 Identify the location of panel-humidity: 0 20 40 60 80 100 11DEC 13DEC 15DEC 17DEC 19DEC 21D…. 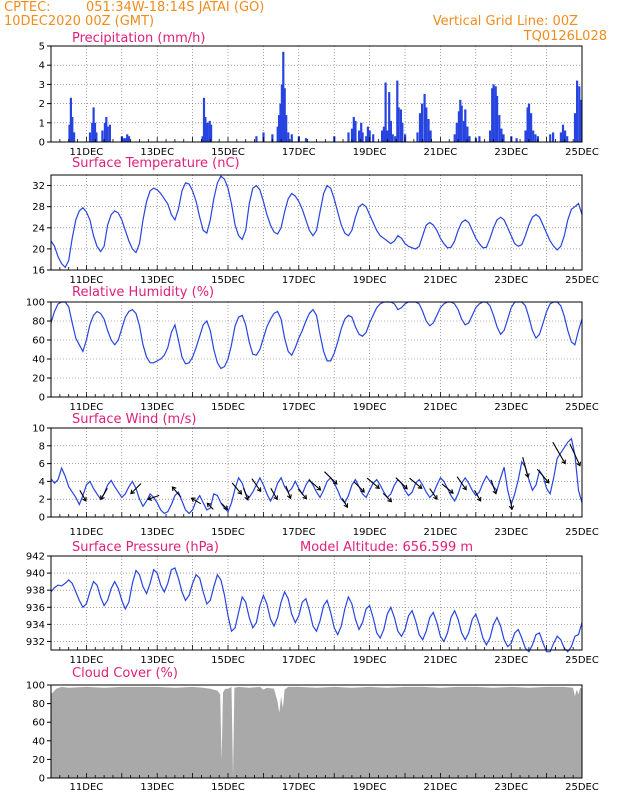
(312, 349).